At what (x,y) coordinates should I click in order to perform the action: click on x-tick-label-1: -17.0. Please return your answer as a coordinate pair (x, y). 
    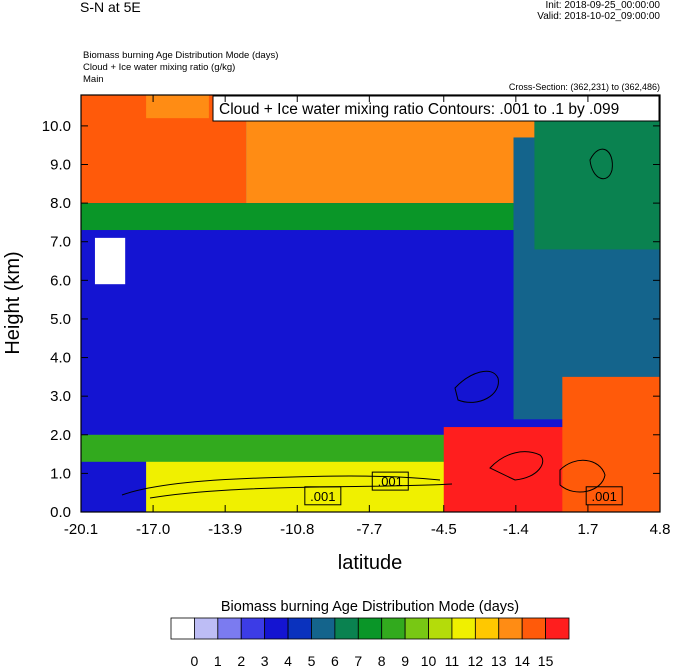
    Looking at the image, I should click on (153, 529).